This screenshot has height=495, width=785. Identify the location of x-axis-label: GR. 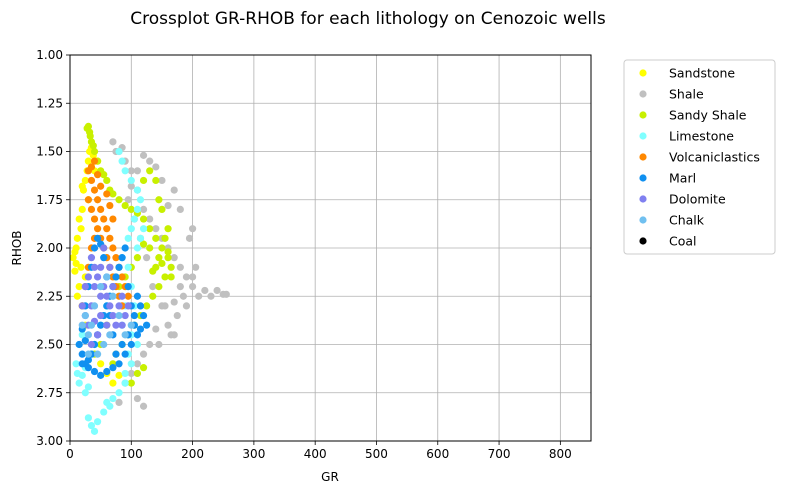
(330, 477).